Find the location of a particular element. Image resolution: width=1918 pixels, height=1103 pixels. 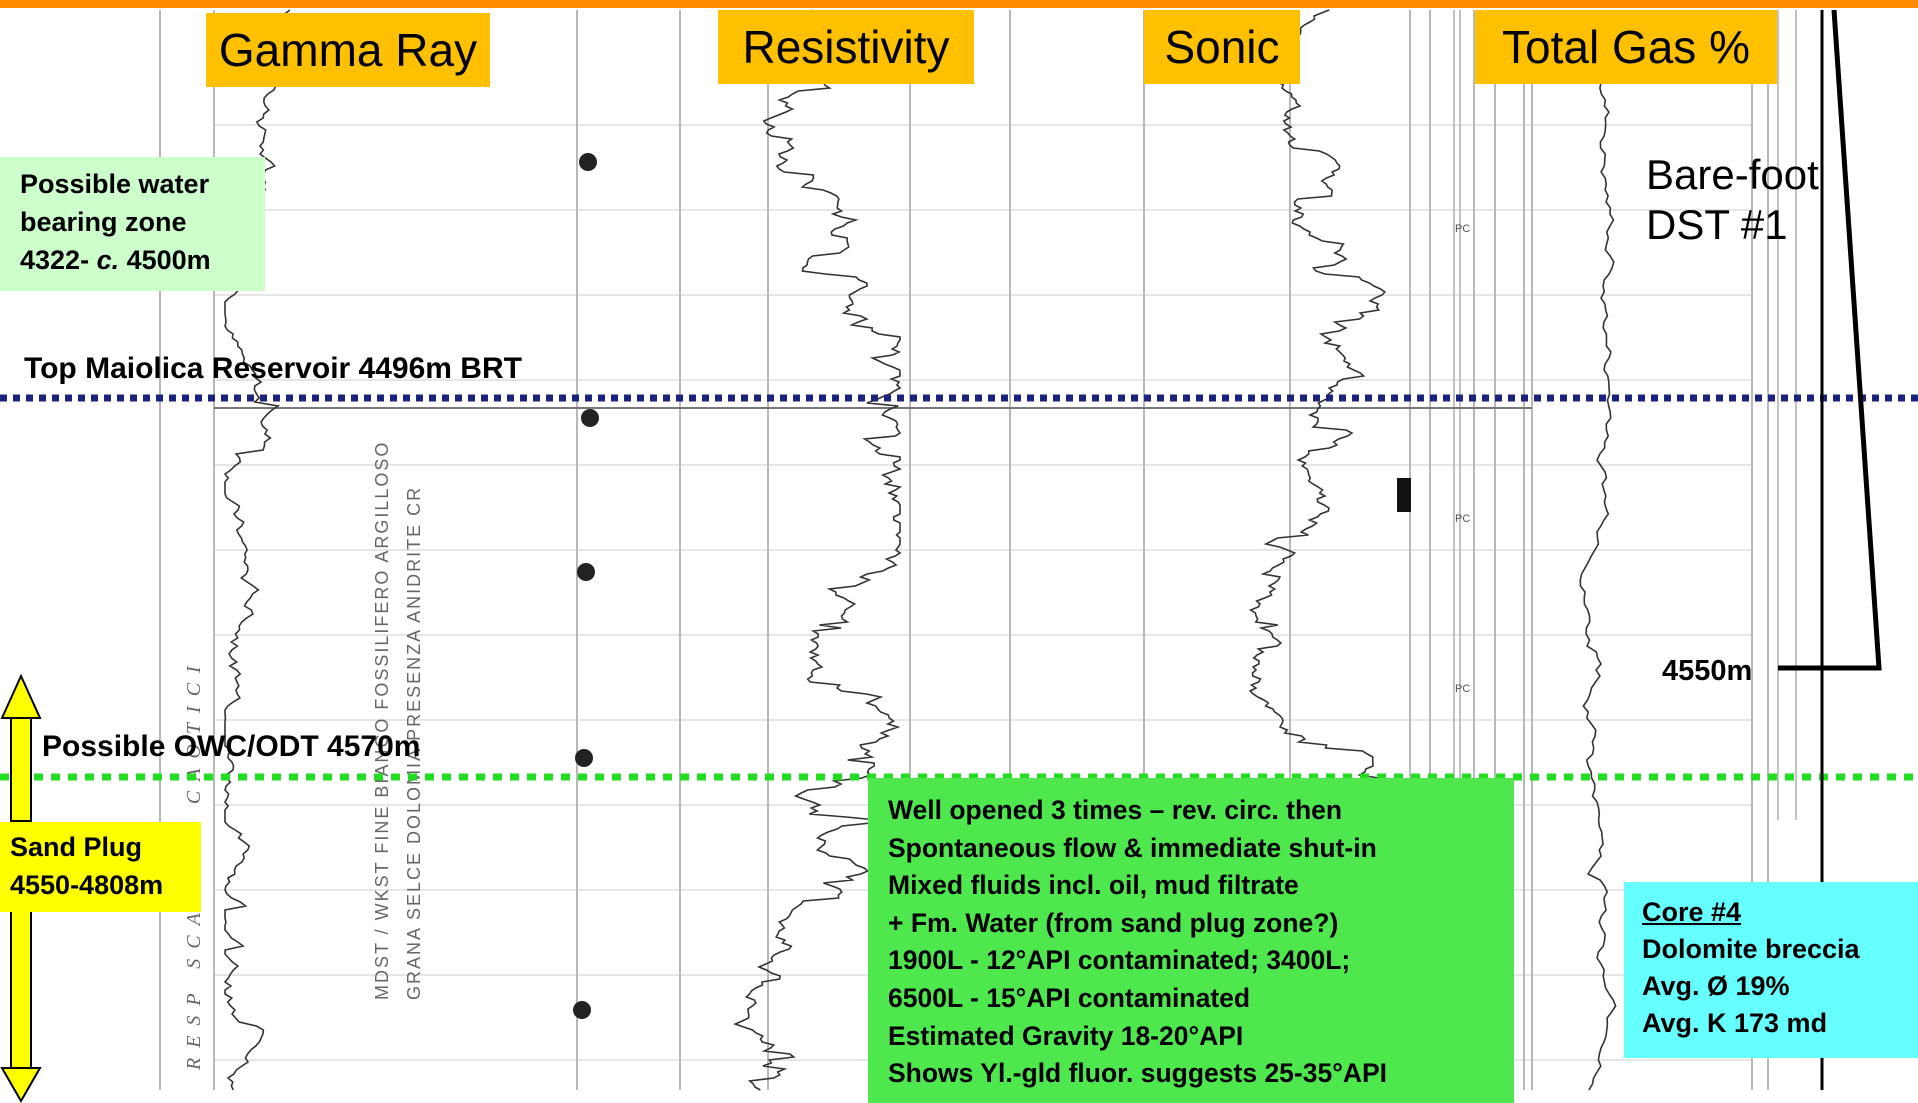

dst-result-line: Well opened 3 times – rev. circ. then is located at coordinates (1115, 810).